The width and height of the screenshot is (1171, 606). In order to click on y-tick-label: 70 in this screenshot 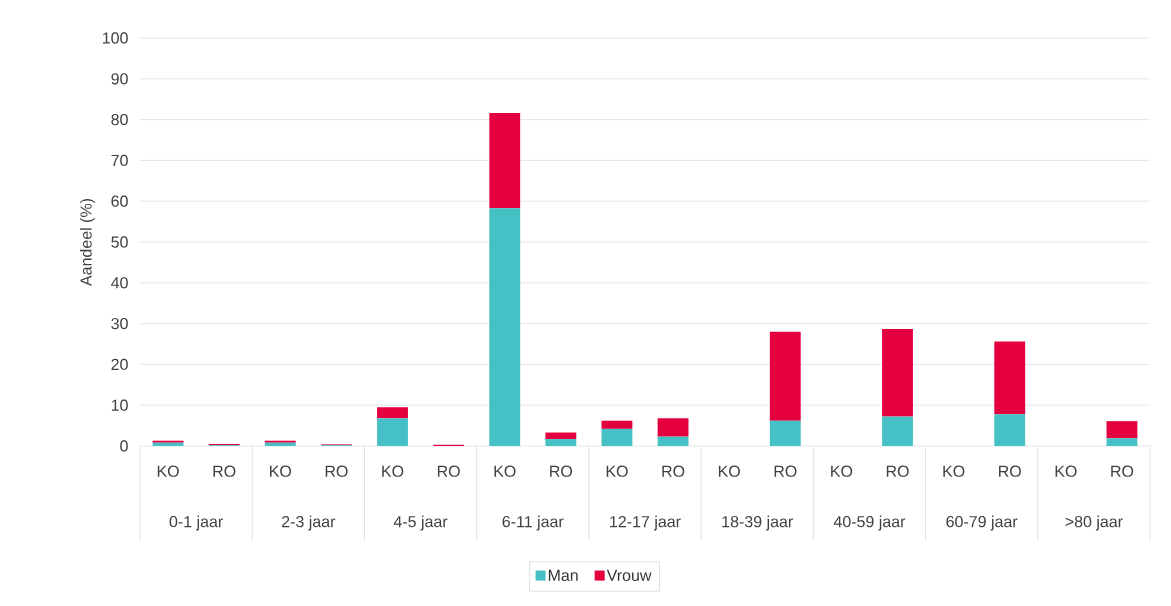, I will do `click(119, 160)`.